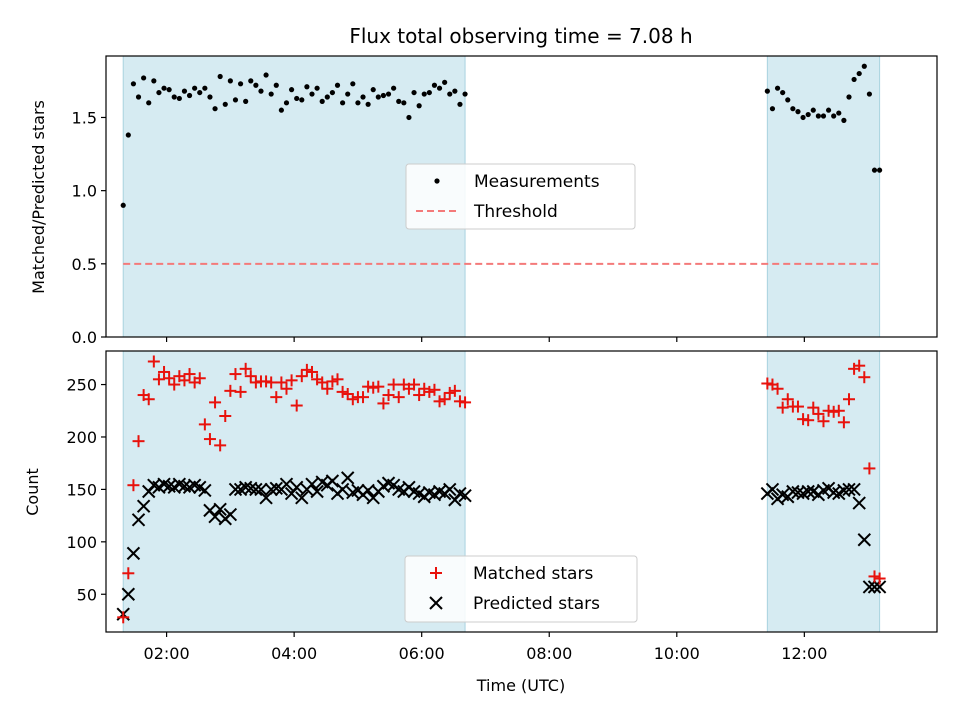  I want to click on bottom-xtick-label-4: 10:00, so click(677, 653).